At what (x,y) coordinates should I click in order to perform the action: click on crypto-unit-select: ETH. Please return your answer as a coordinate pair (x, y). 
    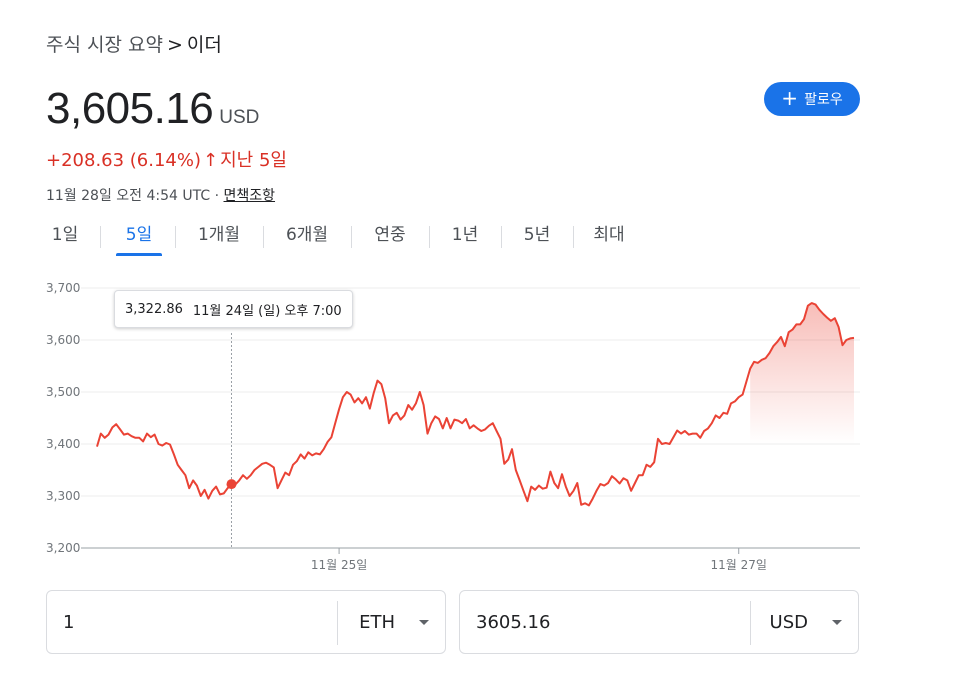
    Looking at the image, I should click on (377, 622).